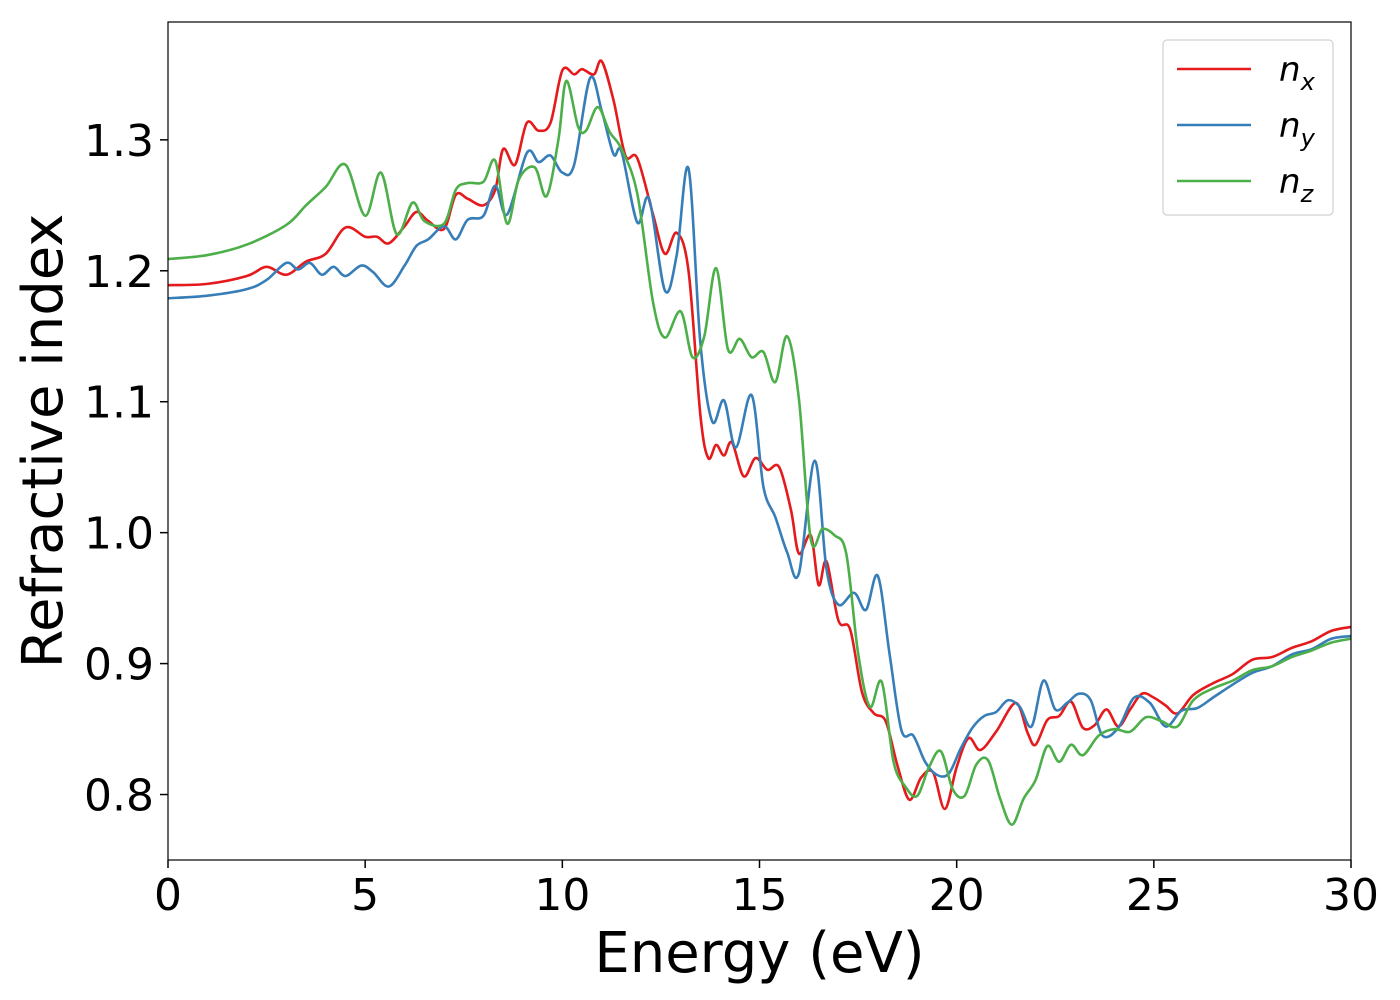  I want to click on x-axis-ticks: 0 5 10 15 20 25 30, so click(766, 890).